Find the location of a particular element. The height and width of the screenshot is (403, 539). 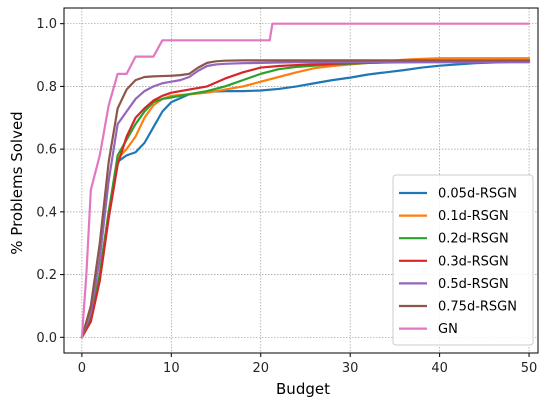

legend-label-0-5d-rsgn: 0.5d-RSGN is located at coordinates (473, 284).